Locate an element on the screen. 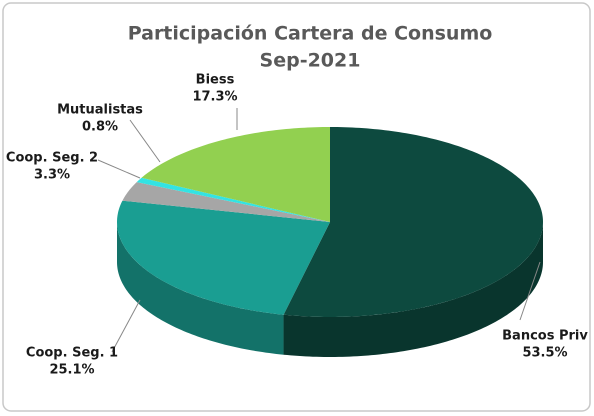 The width and height of the screenshot is (594, 416). chart-title: Participación Cartera de Consumo is located at coordinates (310, 34).